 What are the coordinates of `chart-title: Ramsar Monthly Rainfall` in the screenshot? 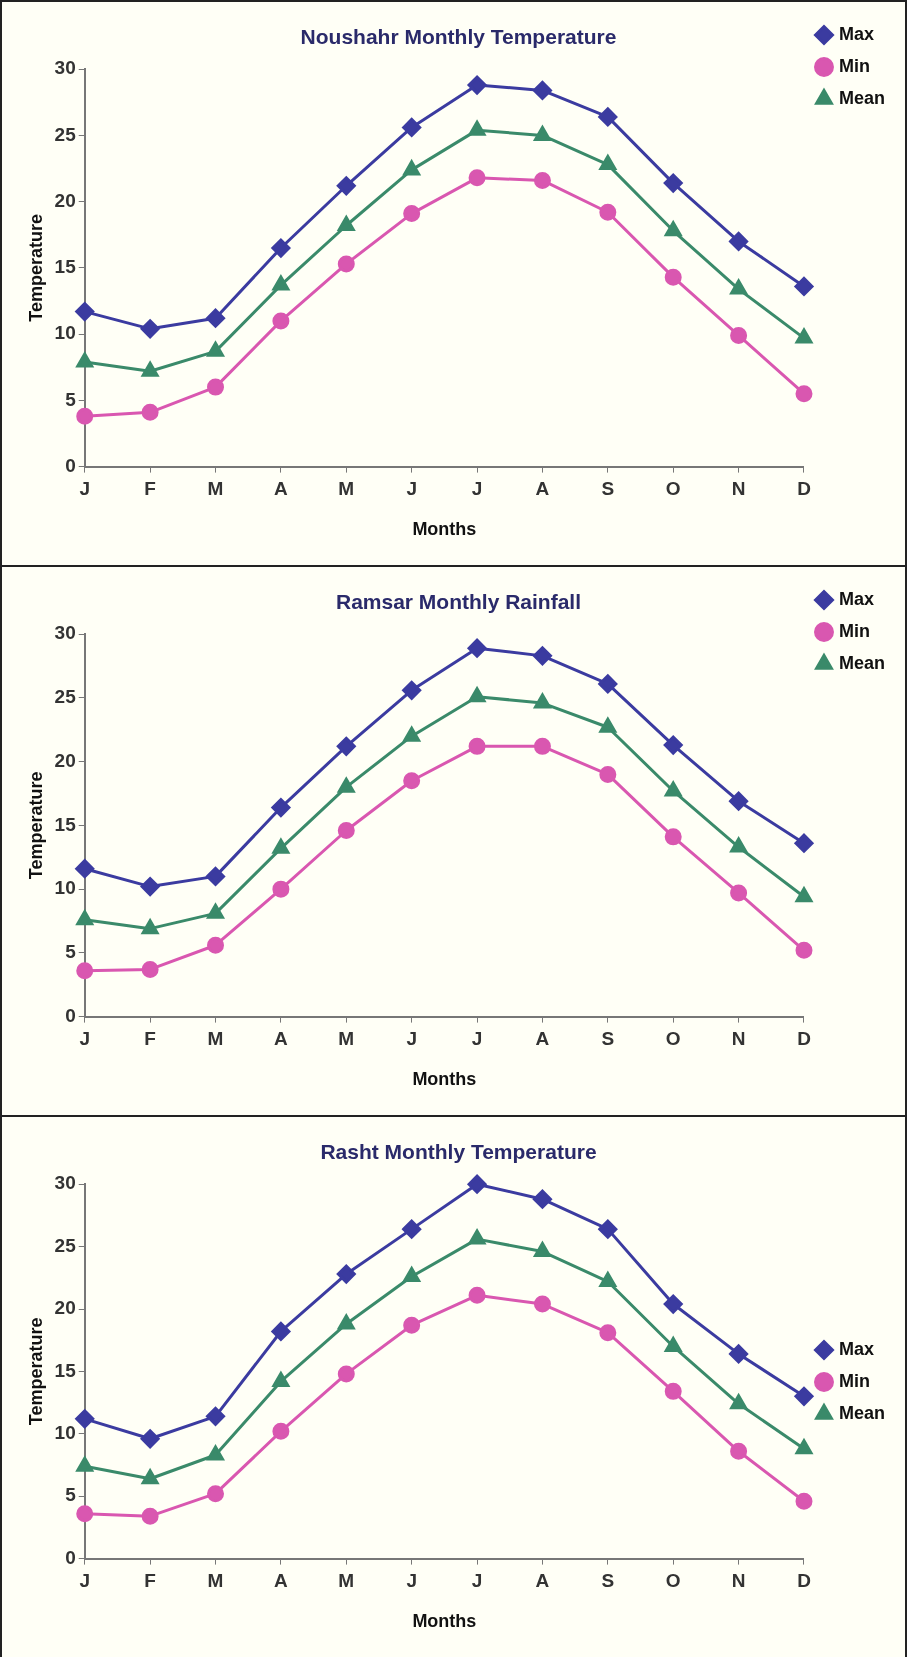 It's located at (458, 602).